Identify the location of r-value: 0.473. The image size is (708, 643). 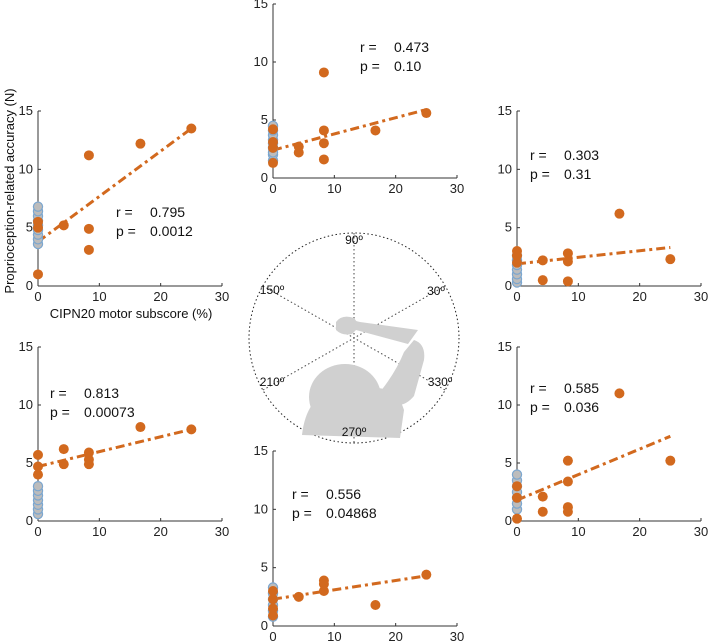
(411, 47).